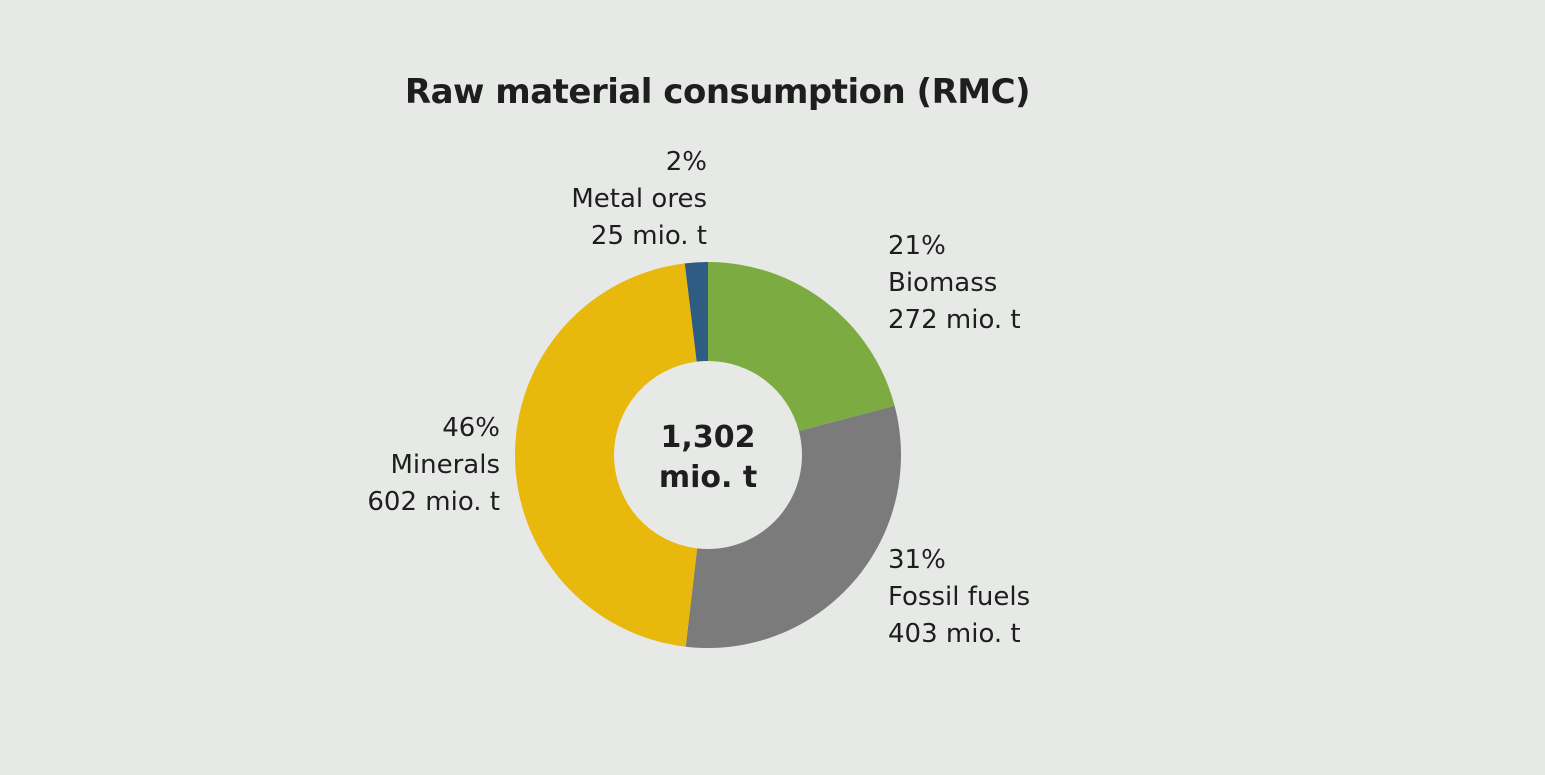 The width and height of the screenshot is (1545, 775). What do you see at coordinates (793, 526) in the screenshot?
I see `slice-fossil-fuels` at bounding box center [793, 526].